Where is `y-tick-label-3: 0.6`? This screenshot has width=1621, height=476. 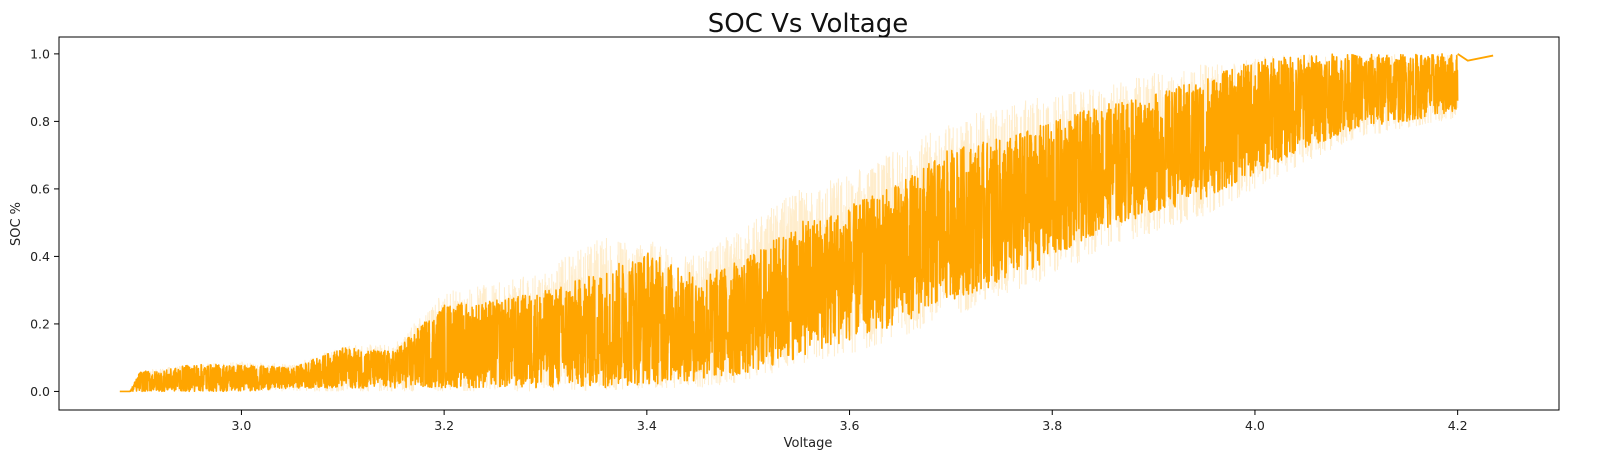 y-tick-label-3: 0.6 is located at coordinates (40, 188).